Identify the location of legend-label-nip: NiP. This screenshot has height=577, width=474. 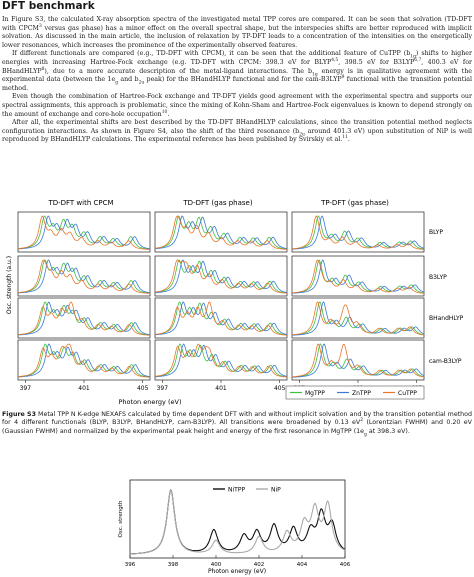
(276, 490).